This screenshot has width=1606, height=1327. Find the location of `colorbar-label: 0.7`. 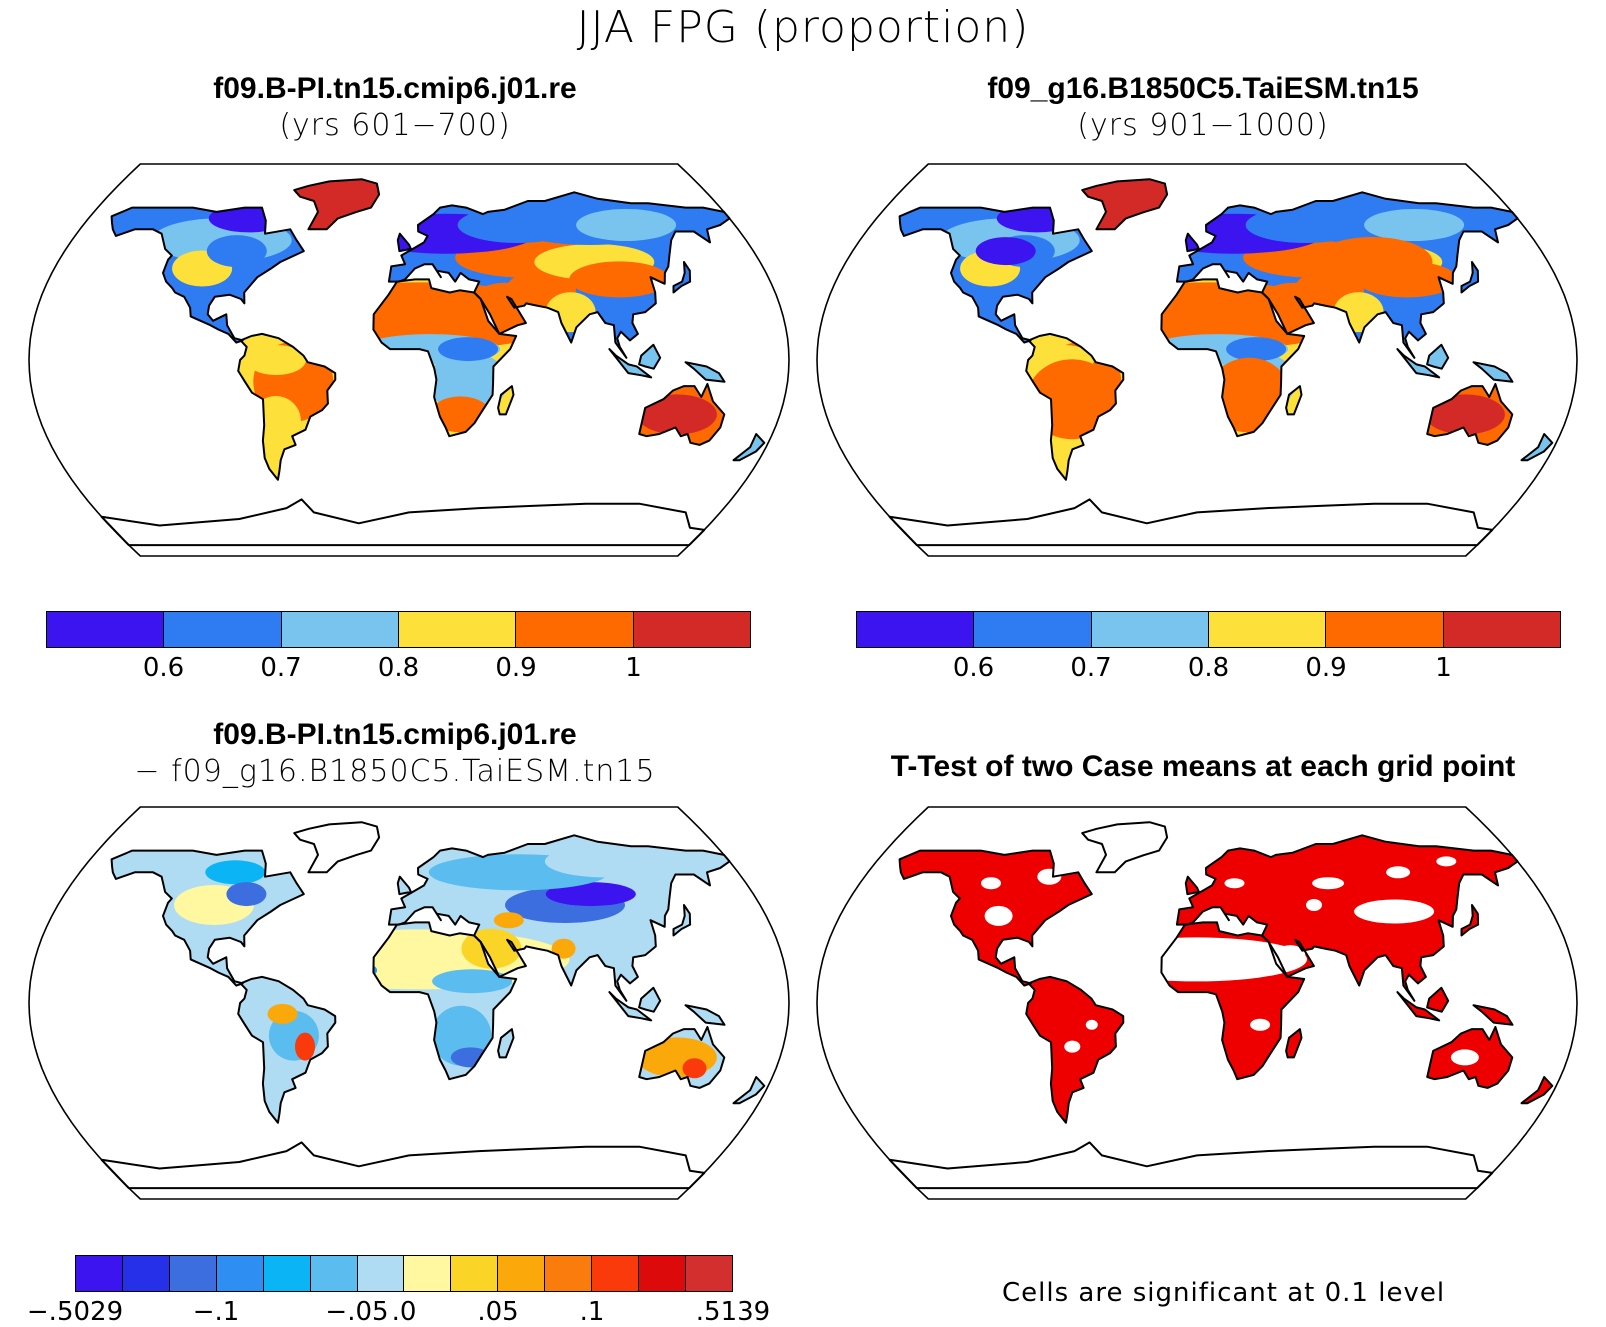

colorbar-label: 0.7 is located at coordinates (1091, 668).